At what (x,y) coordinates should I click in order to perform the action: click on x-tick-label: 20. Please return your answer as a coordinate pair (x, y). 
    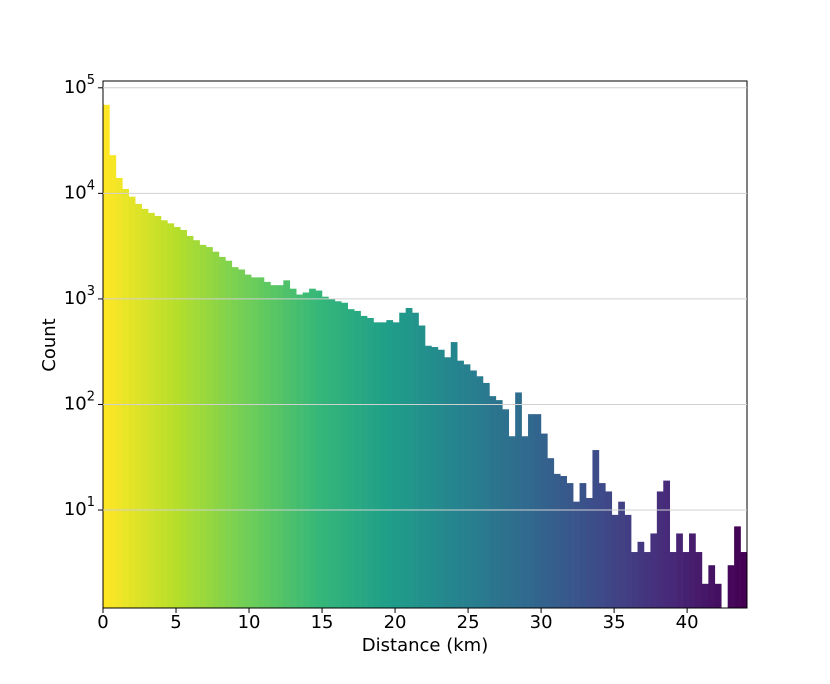
    Looking at the image, I should click on (395, 622).